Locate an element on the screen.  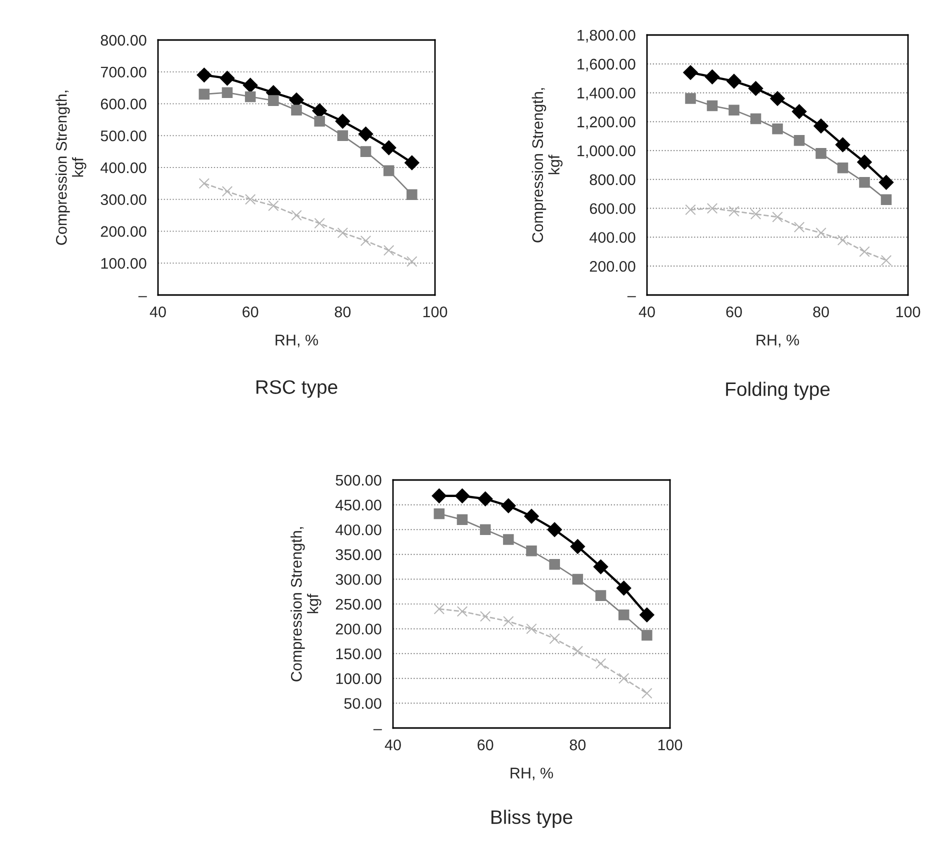
y-tick-label: 350.00 is located at coordinates (359, 554).